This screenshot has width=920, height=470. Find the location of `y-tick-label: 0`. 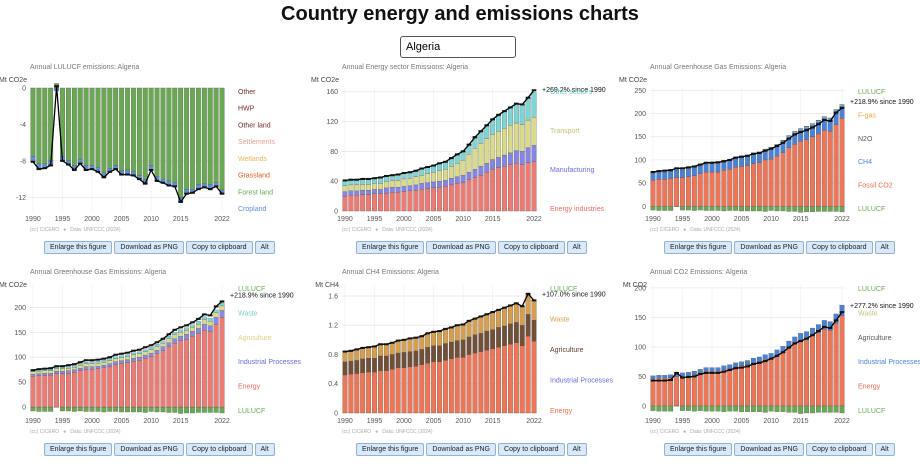

y-tick-label: 0 is located at coordinates (24, 89).